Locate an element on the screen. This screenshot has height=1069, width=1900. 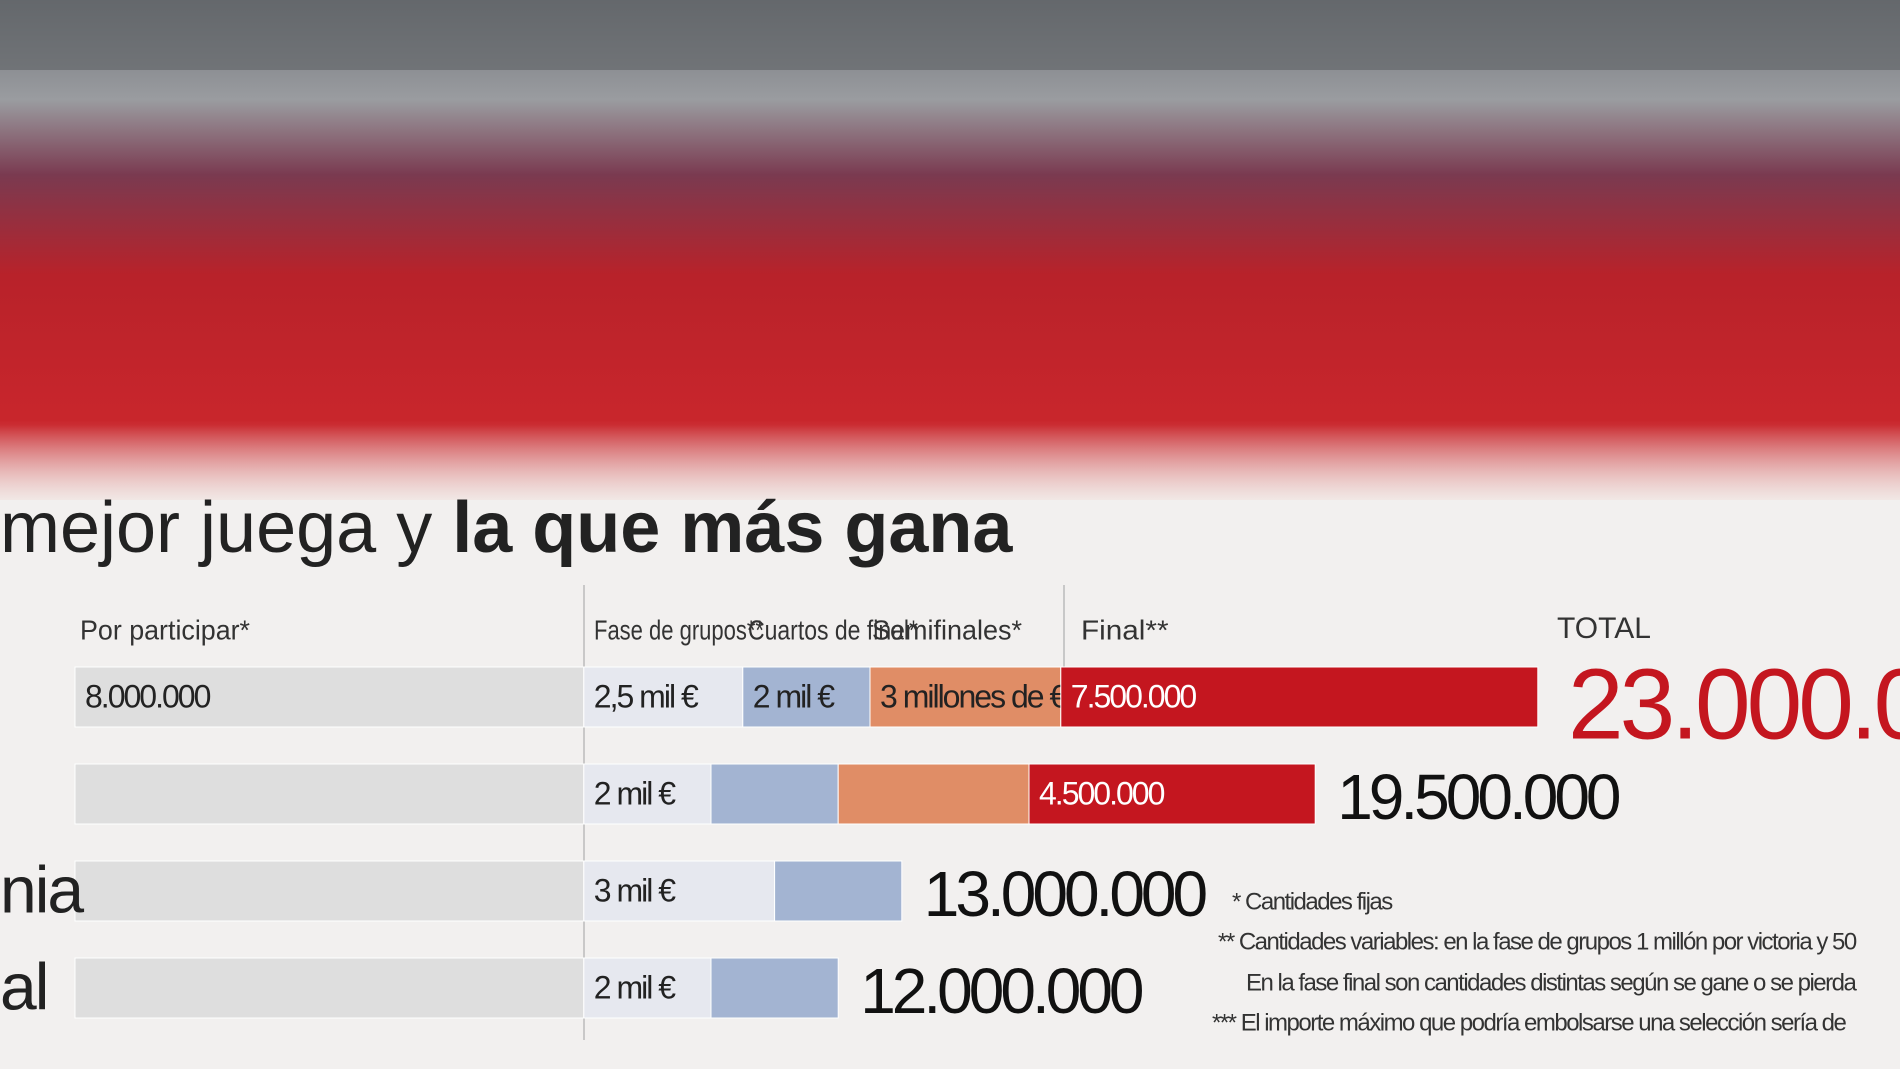
row-label: nia is located at coordinates (42, 889).